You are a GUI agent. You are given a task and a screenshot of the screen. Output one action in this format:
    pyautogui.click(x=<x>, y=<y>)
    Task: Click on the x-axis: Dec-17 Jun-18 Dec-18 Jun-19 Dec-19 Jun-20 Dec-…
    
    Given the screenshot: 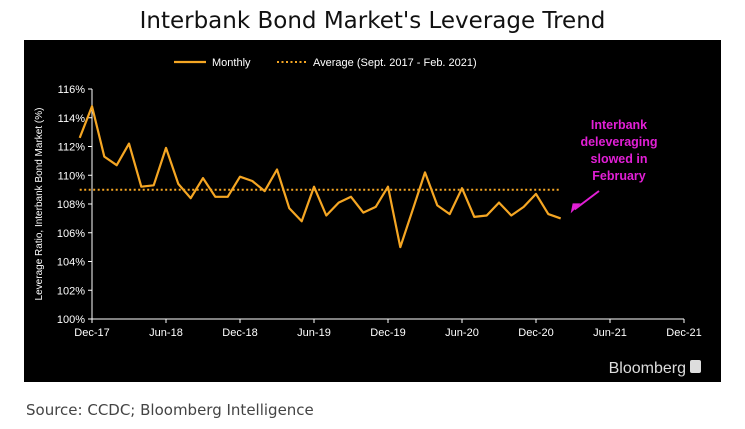 What is the action you would take?
    pyautogui.click(x=388, y=328)
    